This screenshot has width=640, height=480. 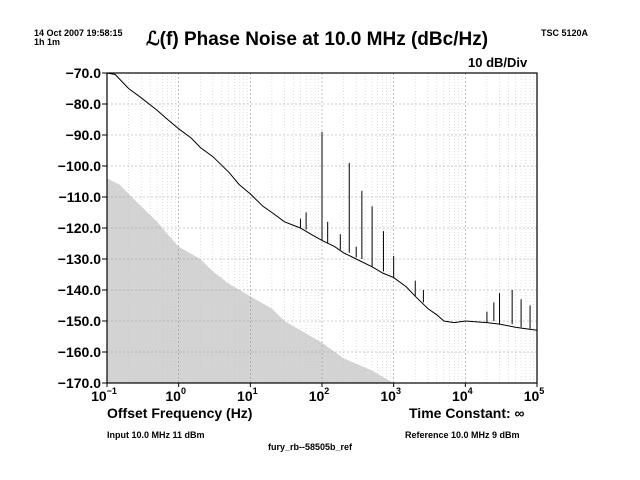 I want to click on y-tick-label: −130.0, so click(x=79, y=259).